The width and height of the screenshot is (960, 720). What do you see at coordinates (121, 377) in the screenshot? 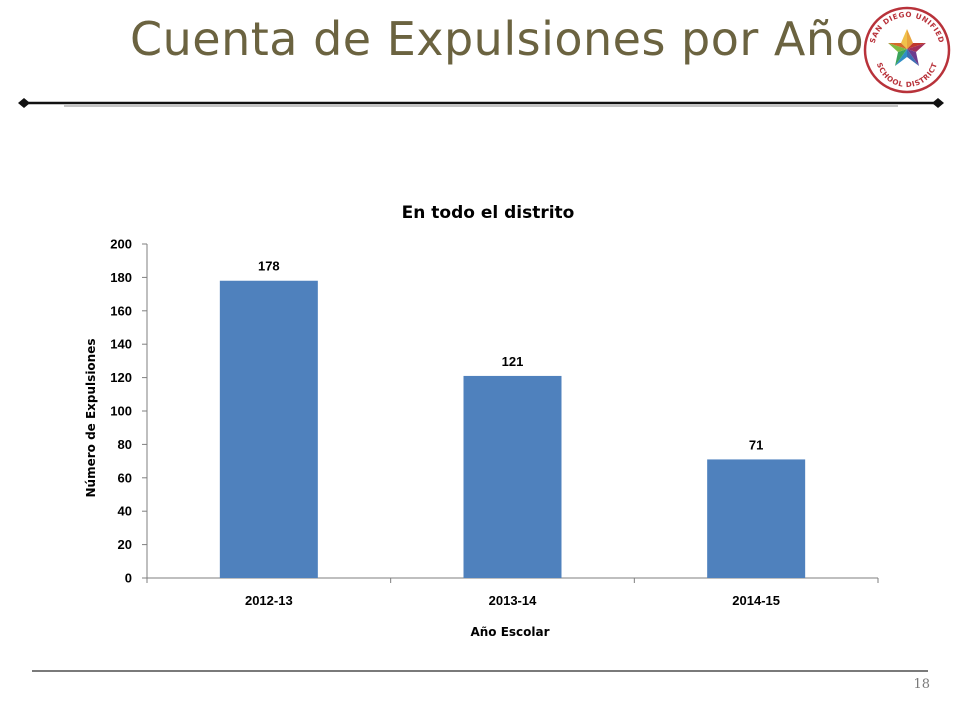
I see `y-tick-label: 120` at bounding box center [121, 377].